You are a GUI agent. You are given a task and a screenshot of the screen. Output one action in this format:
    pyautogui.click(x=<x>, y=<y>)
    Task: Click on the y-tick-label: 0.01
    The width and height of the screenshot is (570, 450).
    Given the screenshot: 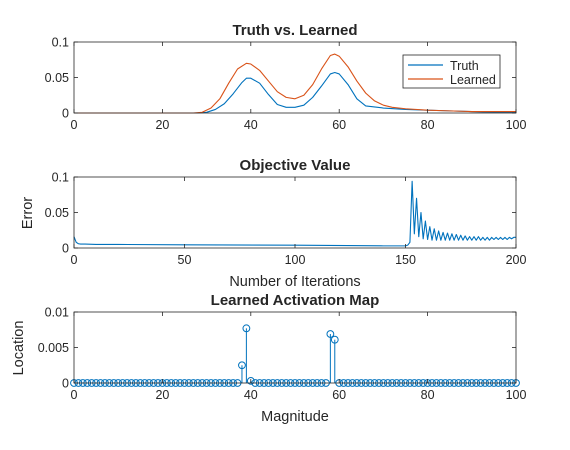 What is the action you would take?
    pyautogui.click(x=57, y=313)
    